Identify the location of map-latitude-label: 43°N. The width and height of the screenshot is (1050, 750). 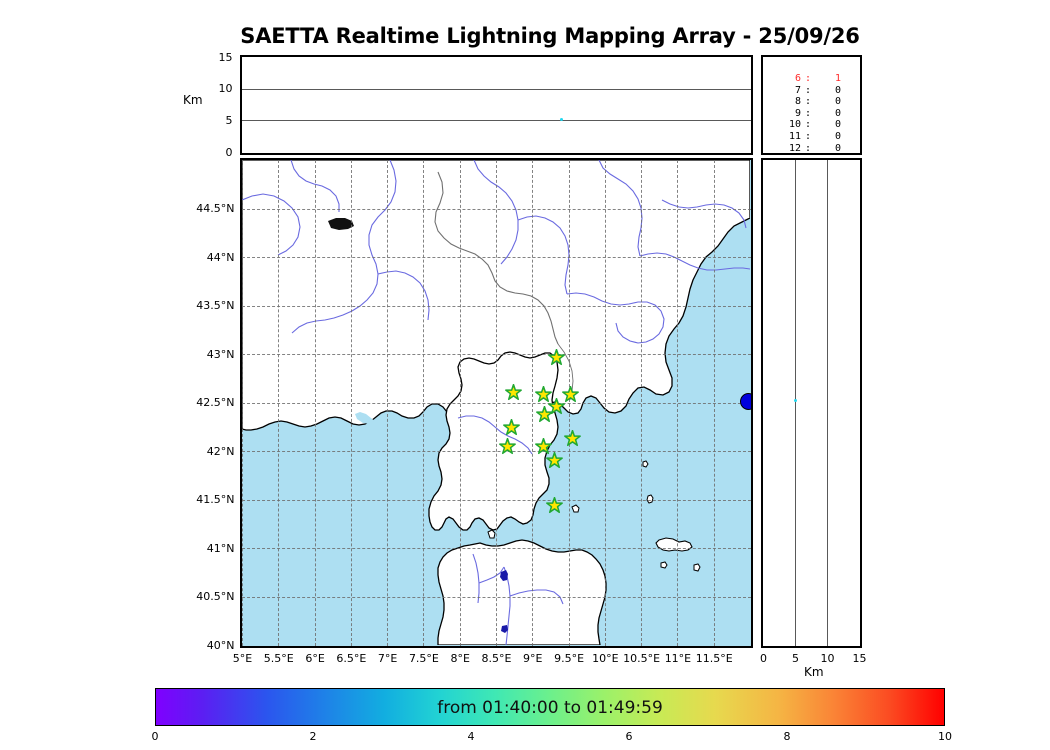
(220, 354).